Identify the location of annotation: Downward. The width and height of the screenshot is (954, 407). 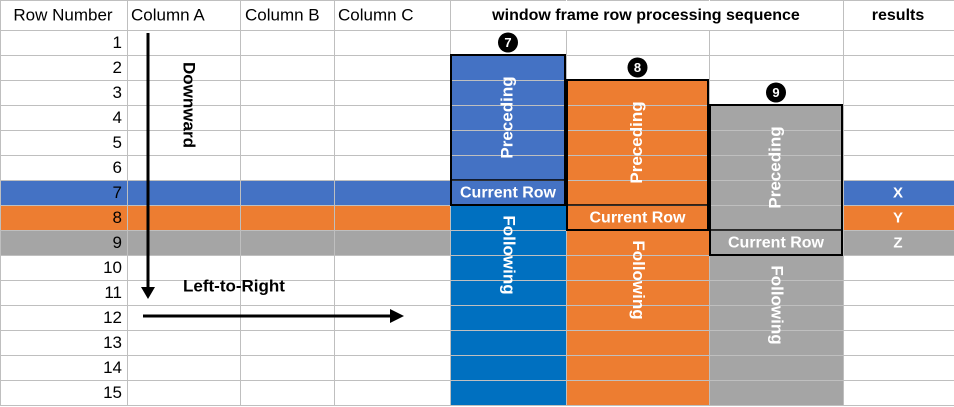
(189, 105).